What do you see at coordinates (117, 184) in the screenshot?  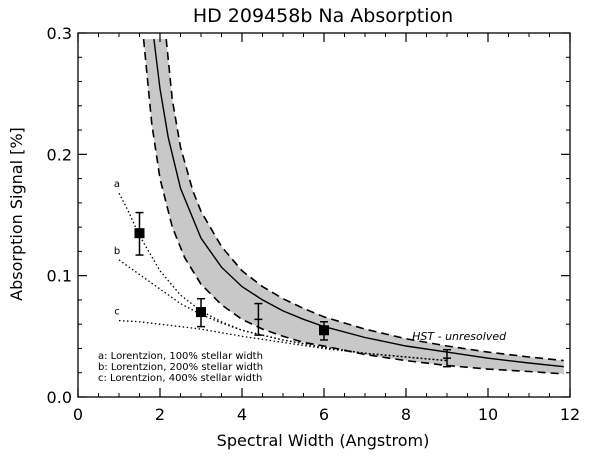 I see `lorentzian-label-a: a` at bounding box center [117, 184].